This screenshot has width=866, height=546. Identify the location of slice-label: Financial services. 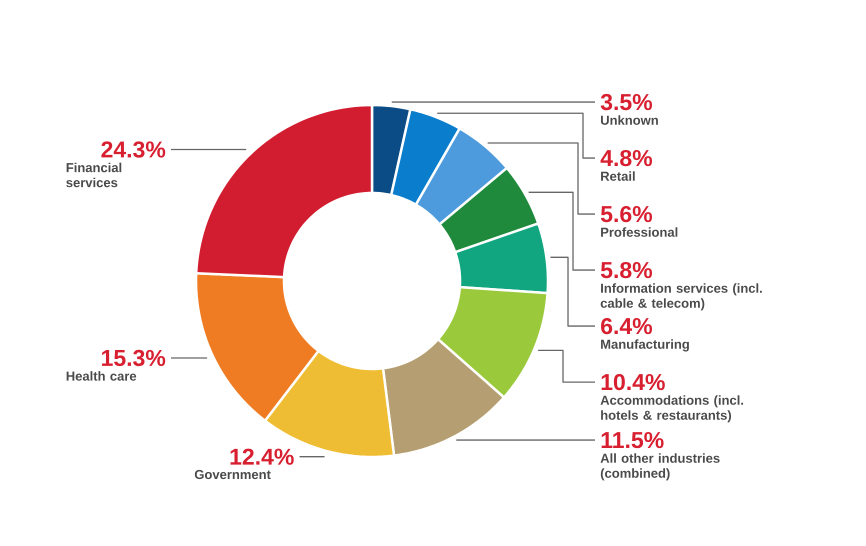
(94, 175).